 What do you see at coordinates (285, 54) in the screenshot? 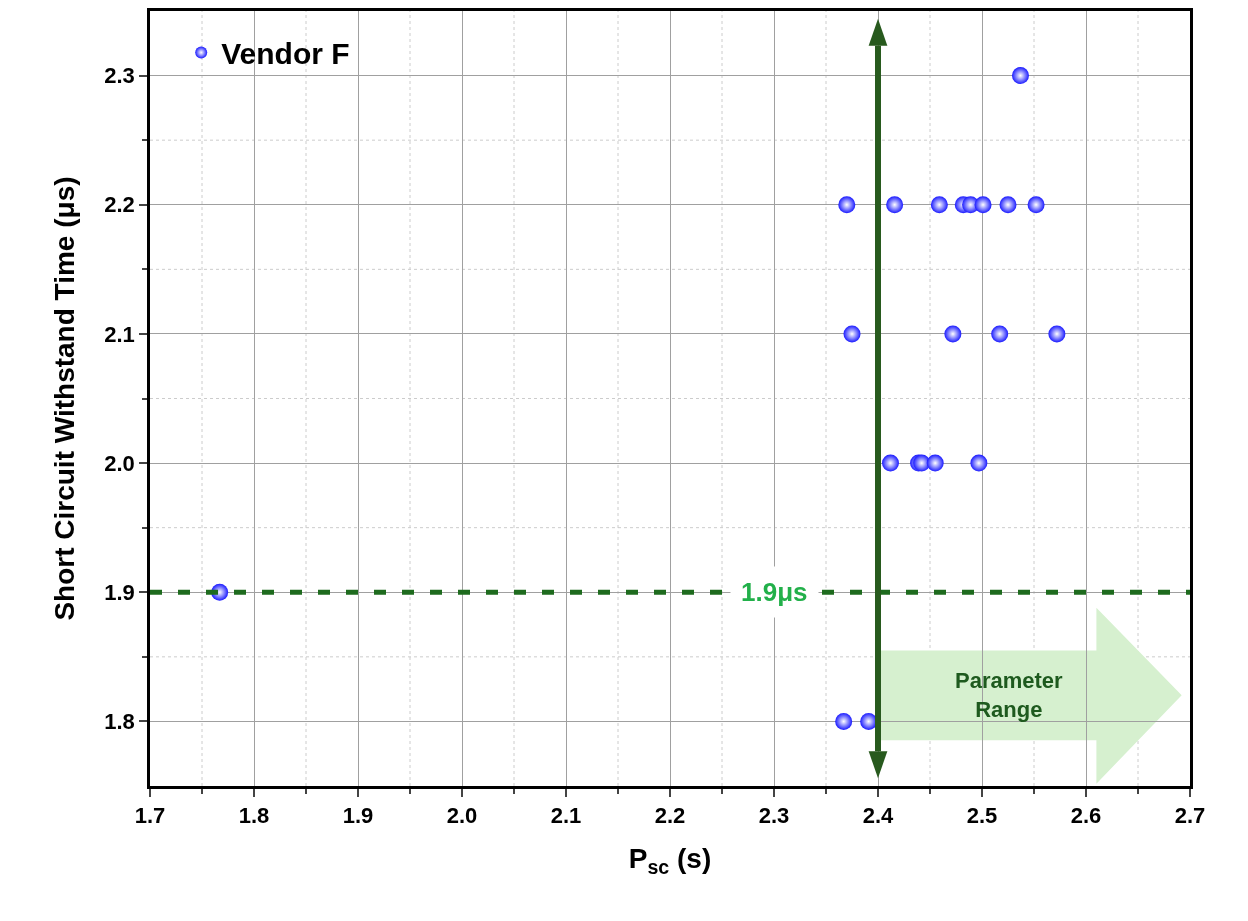
I see `legend-label: Vendor F` at bounding box center [285, 54].